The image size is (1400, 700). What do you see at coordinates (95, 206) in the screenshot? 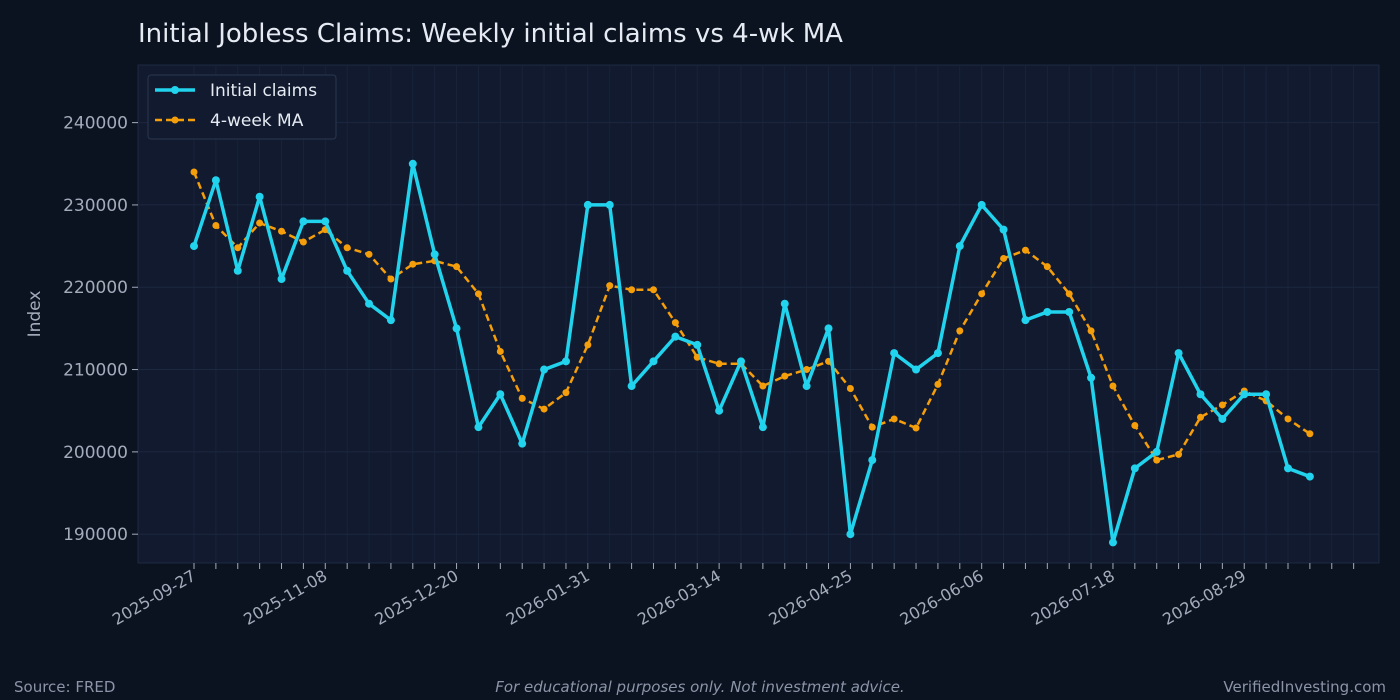
I see `y-tick-label: 230000` at bounding box center [95, 206].